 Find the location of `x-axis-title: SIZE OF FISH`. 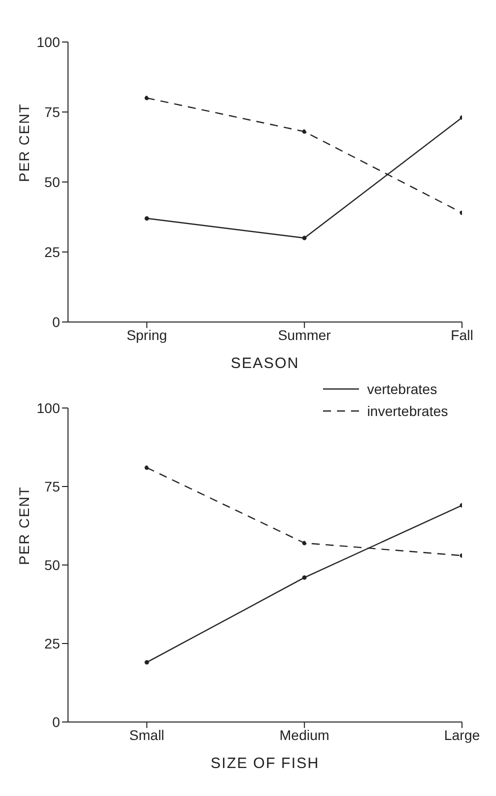

x-axis-title: SIZE OF FISH is located at coordinates (265, 763).